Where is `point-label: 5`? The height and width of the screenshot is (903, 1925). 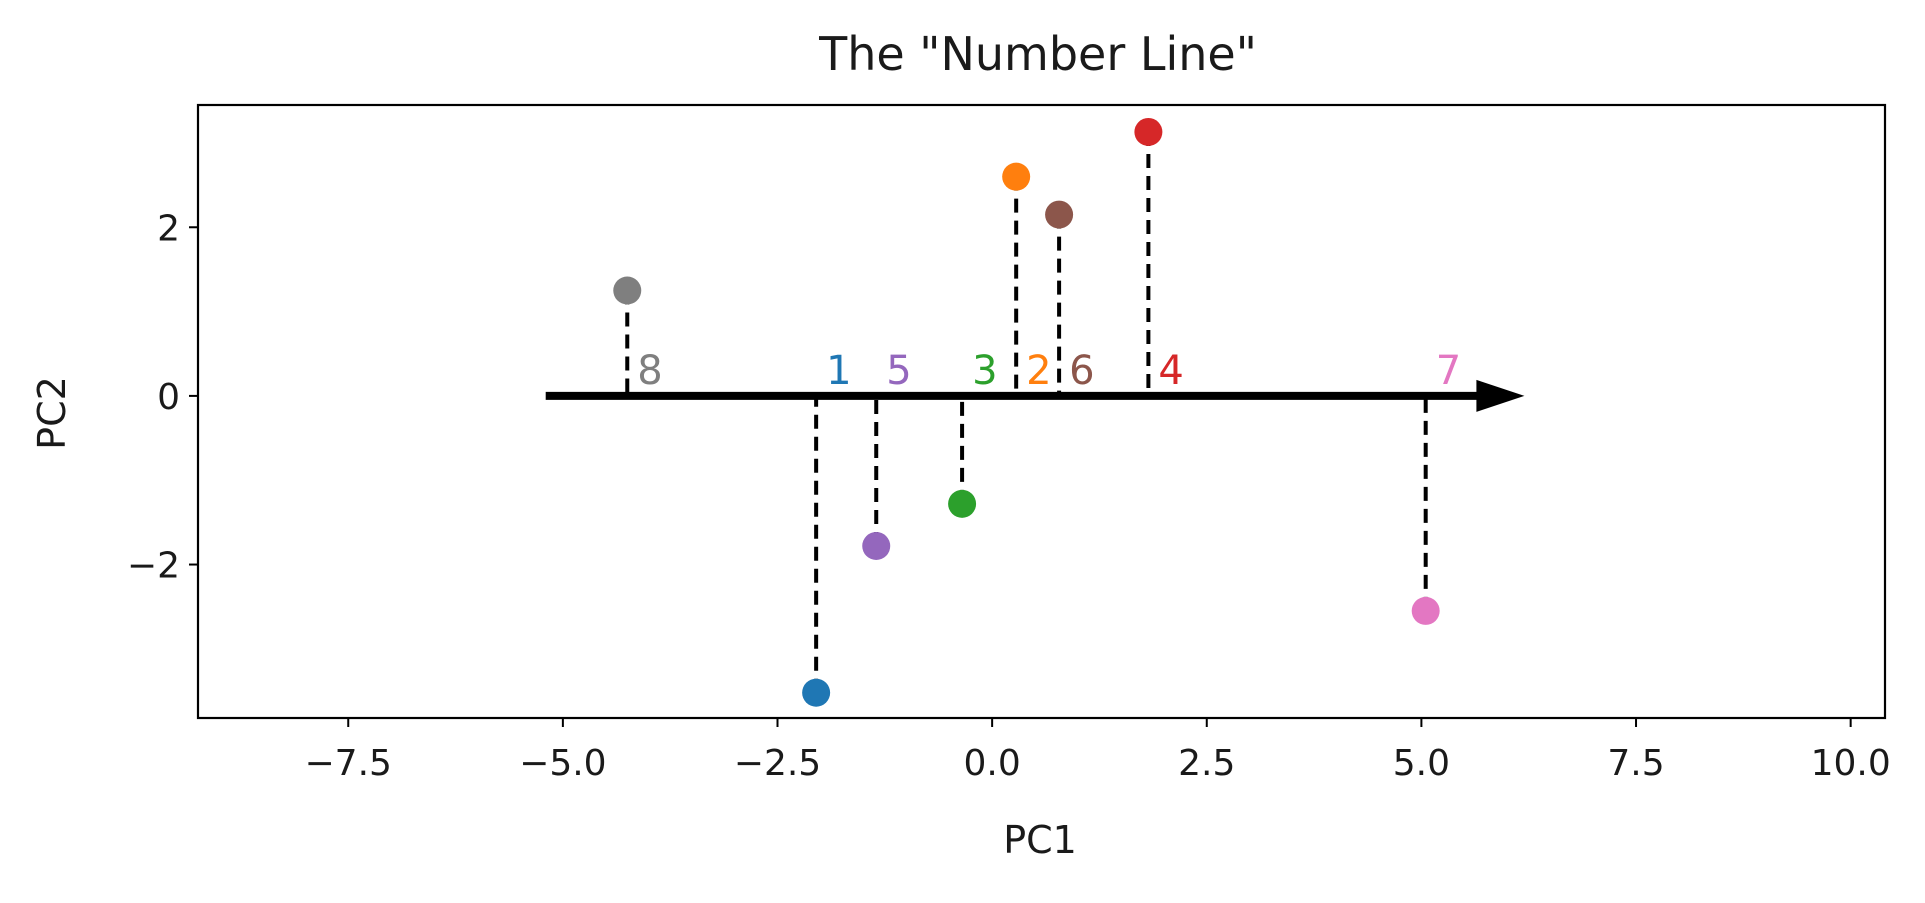
point-label: 5 is located at coordinates (898, 371).